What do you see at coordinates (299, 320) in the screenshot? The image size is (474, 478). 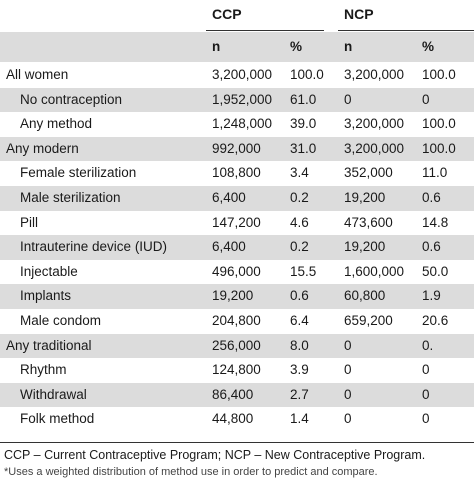 I see `ccp-pct-cell: 6.4` at bounding box center [299, 320].